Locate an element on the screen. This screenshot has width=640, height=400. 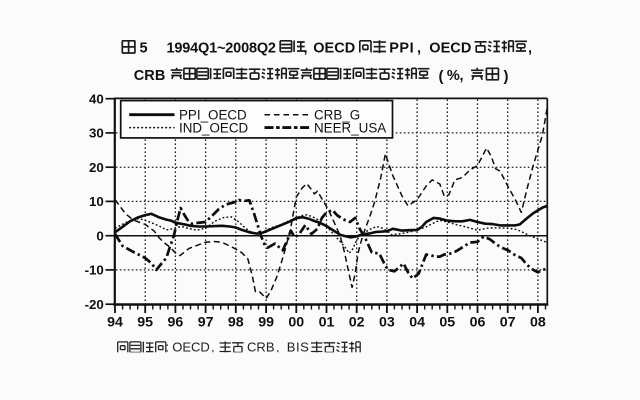
svg-text: 00 is located at coordinates (296, 323).